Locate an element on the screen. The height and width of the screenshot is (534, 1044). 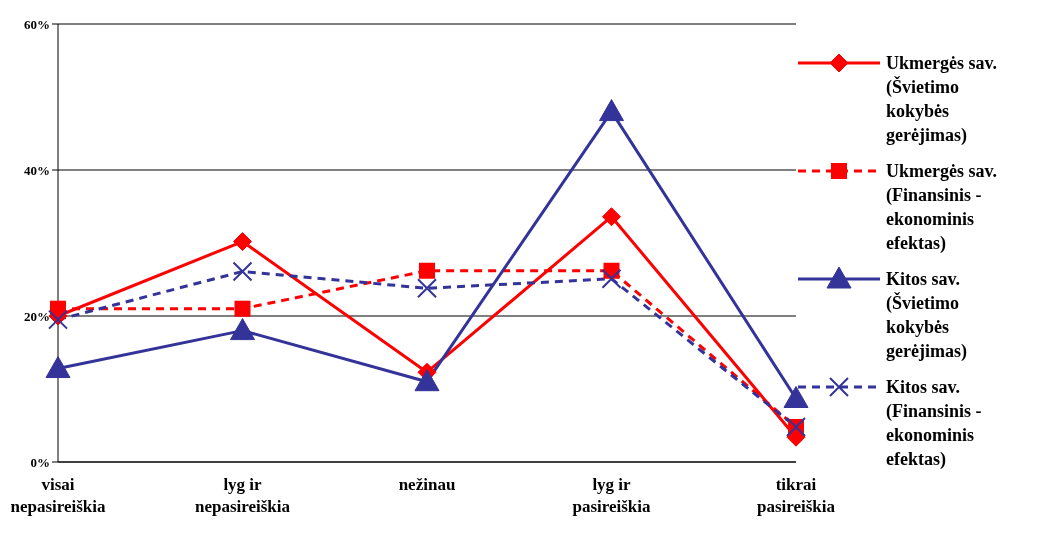
x-tick-label: tikrai pasireiškia is located at coordinates (796, 495).